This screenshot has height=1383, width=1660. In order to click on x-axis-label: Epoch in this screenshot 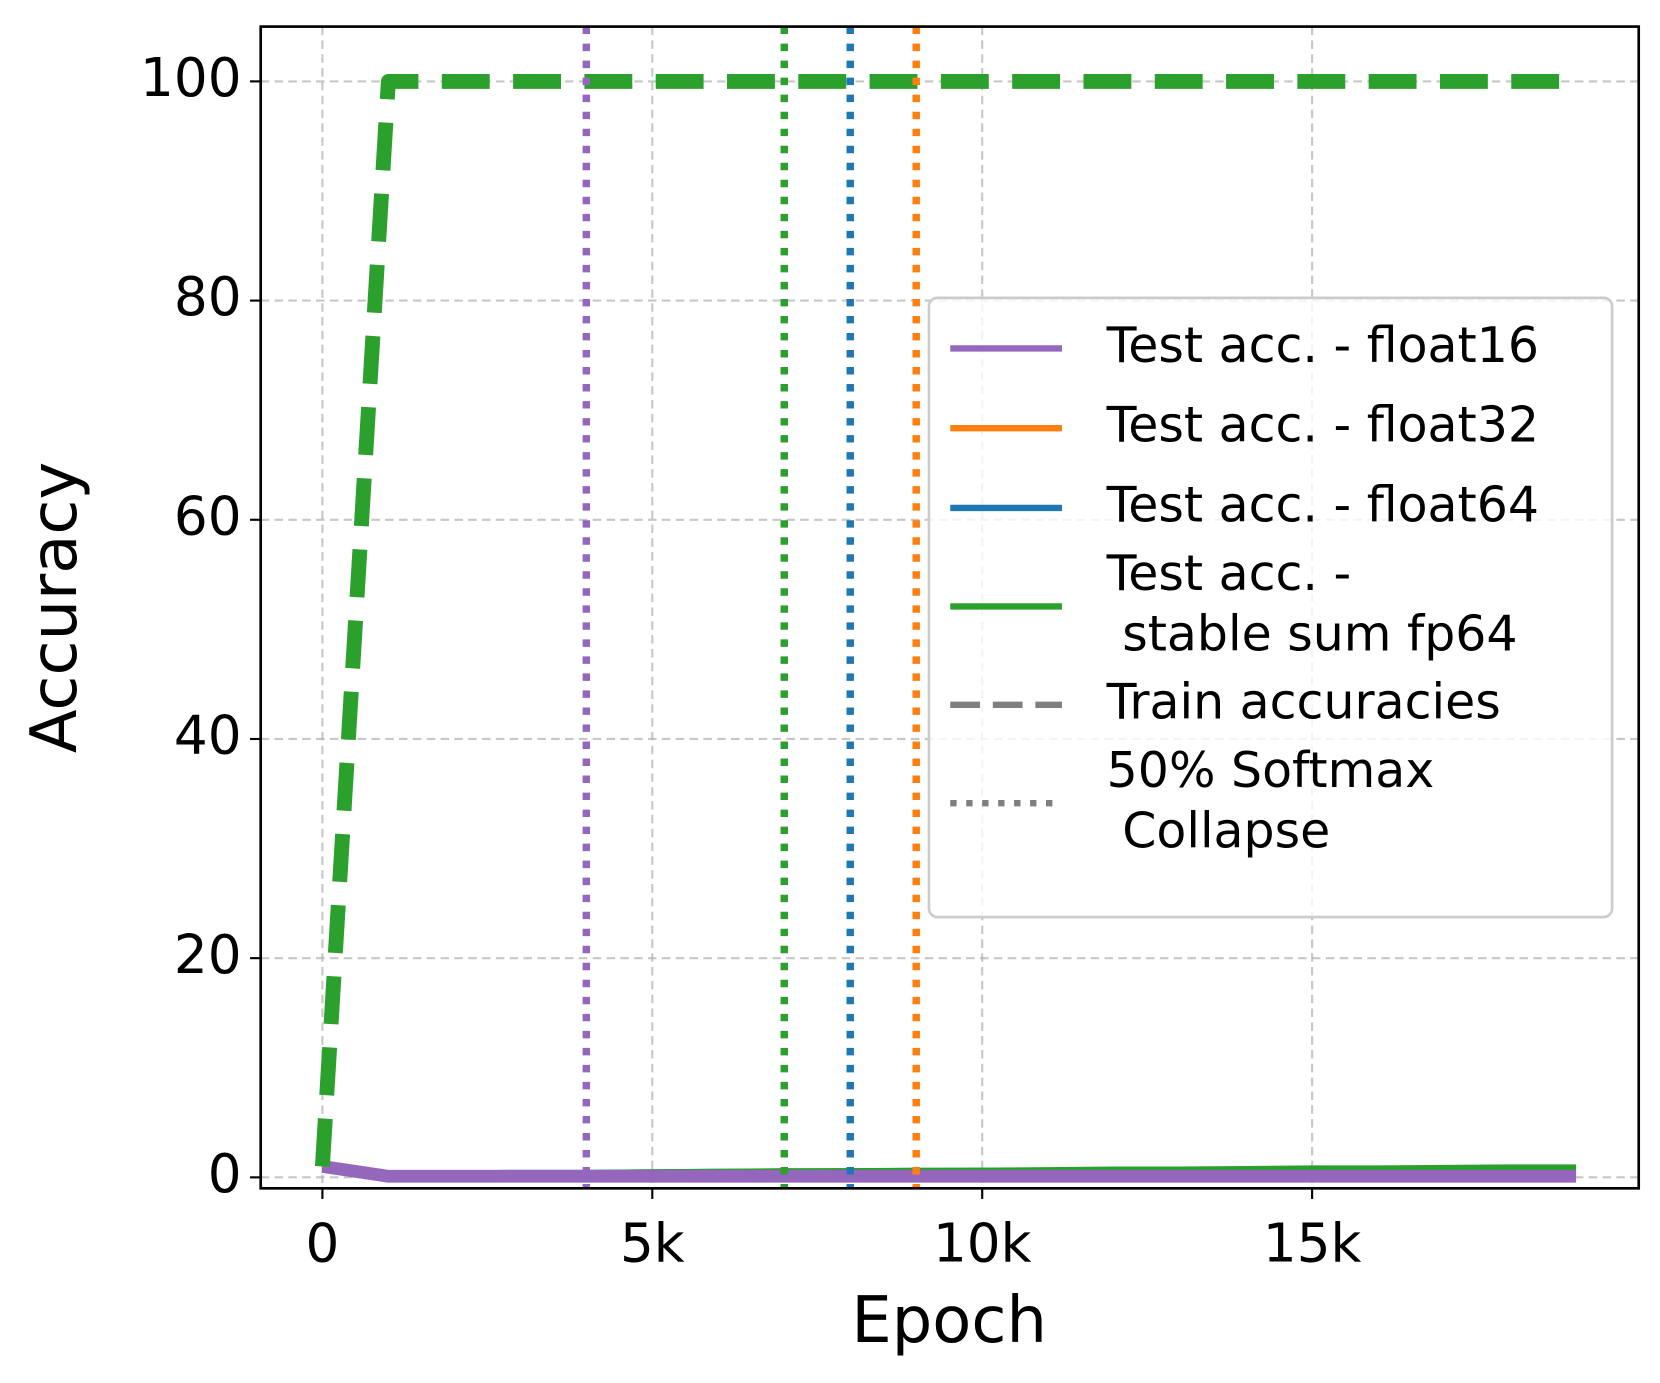, I will do `click(948, 1321)`.